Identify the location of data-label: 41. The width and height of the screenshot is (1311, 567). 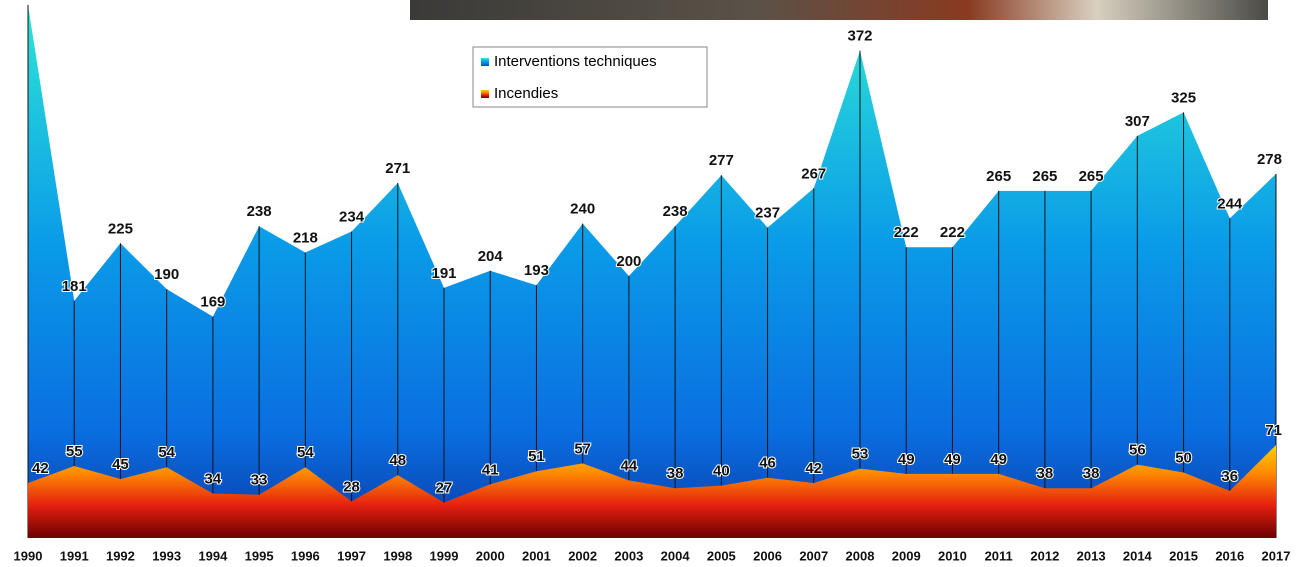
(490, 469).